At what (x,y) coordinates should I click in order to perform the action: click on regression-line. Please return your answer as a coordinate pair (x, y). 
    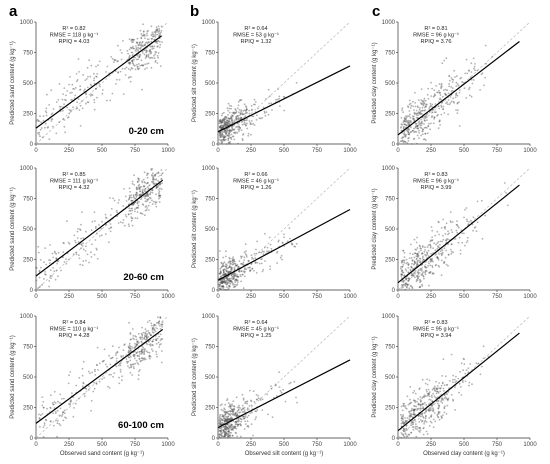
    Looking at the image, I should click on (284, 394).